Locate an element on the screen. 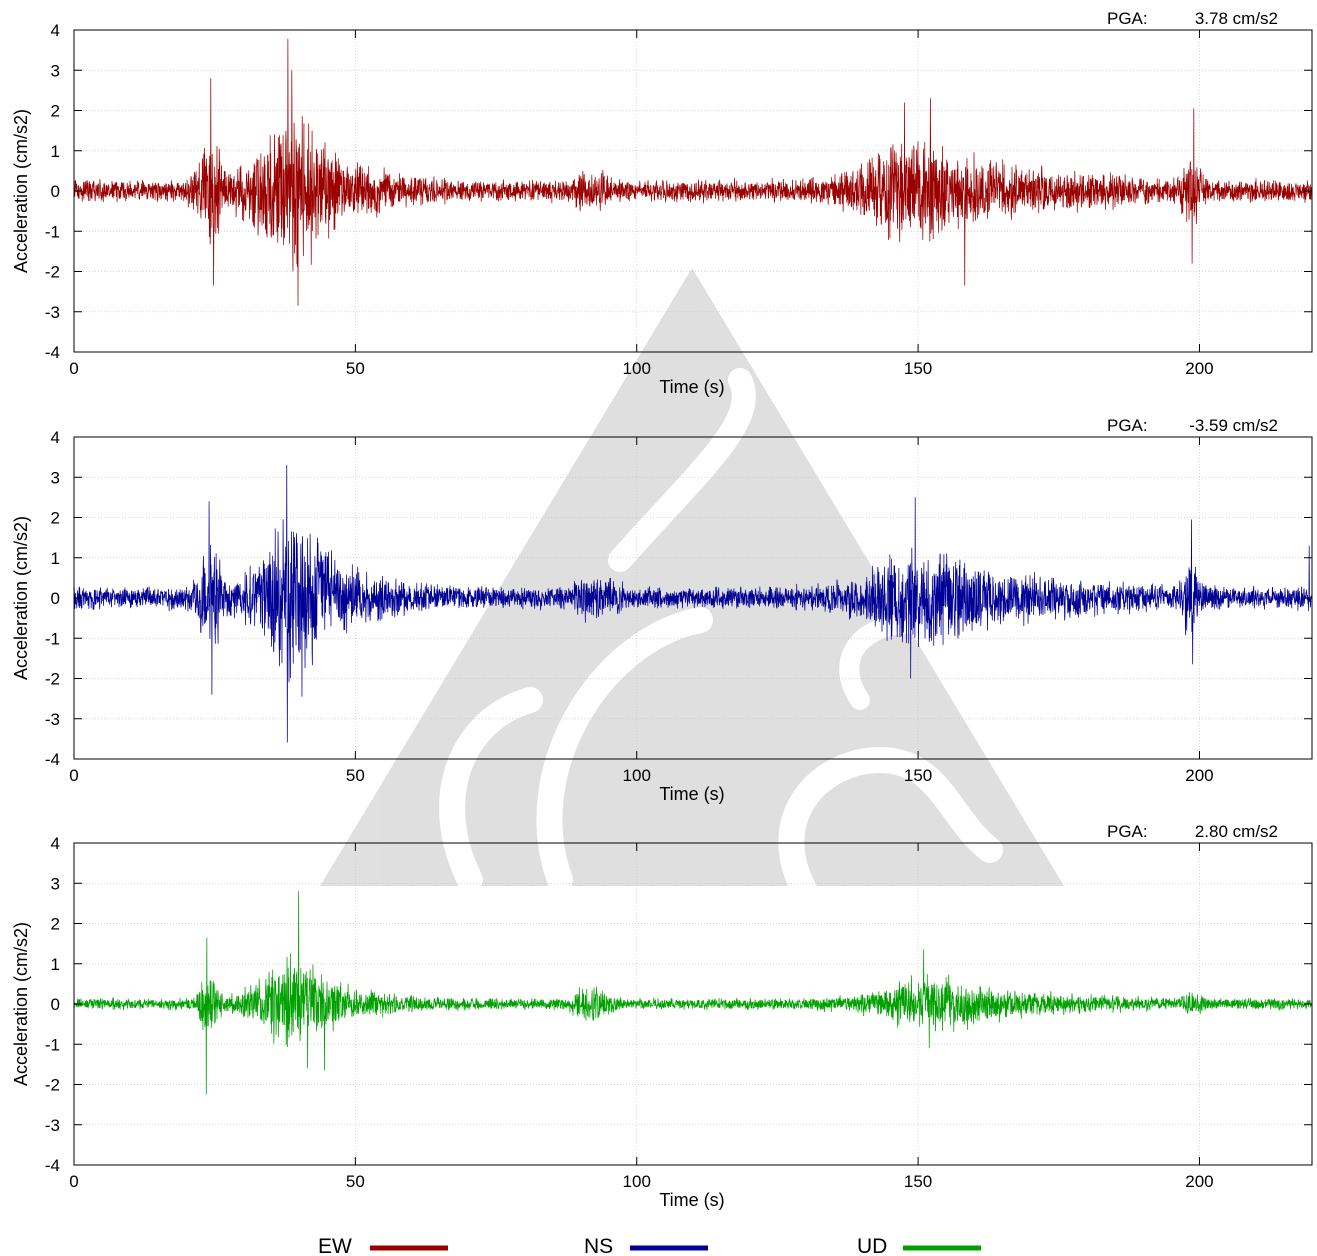  legend: EW NS UD is located at coordinates (649, 1245).